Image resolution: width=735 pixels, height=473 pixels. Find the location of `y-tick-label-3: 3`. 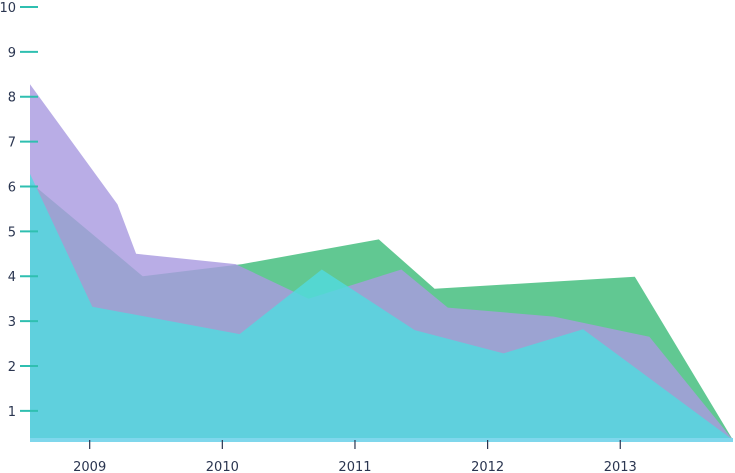

y-tick-label-3: 3 is located at coordinates (12, 322).